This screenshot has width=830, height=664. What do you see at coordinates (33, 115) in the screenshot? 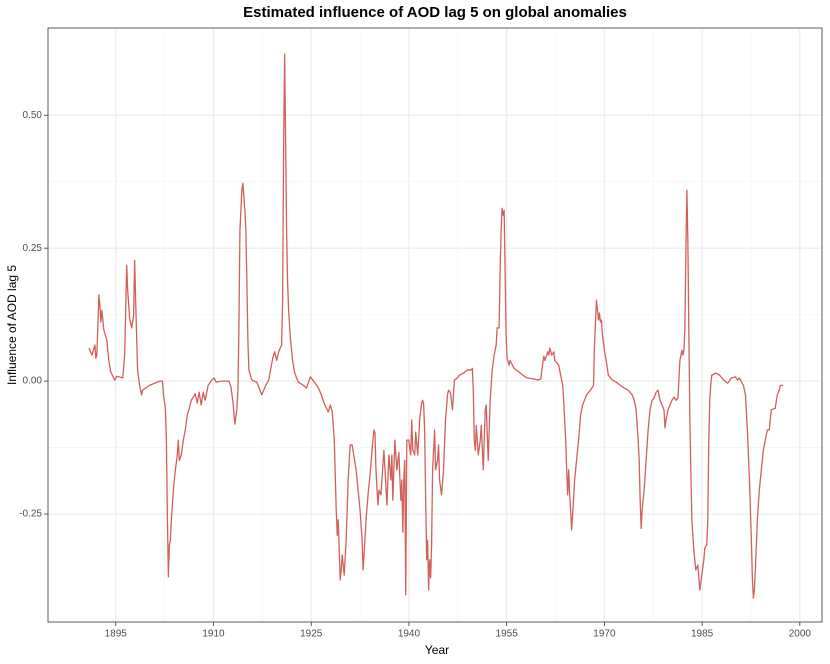
I see `y-tick-label: 0.50` at bounding box center [33, 115].